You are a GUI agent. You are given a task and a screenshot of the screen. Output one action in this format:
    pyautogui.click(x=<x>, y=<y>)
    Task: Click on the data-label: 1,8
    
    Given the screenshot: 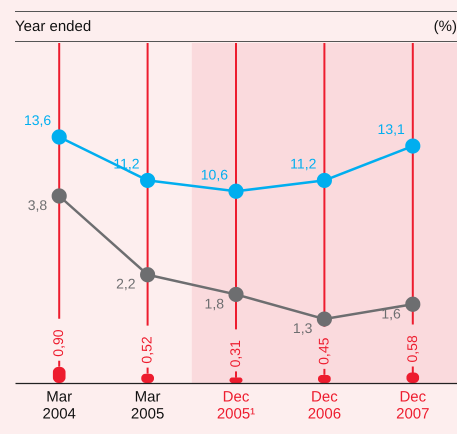 What is the action you would take?
    pyautogui.click(x=214, y=303)
    